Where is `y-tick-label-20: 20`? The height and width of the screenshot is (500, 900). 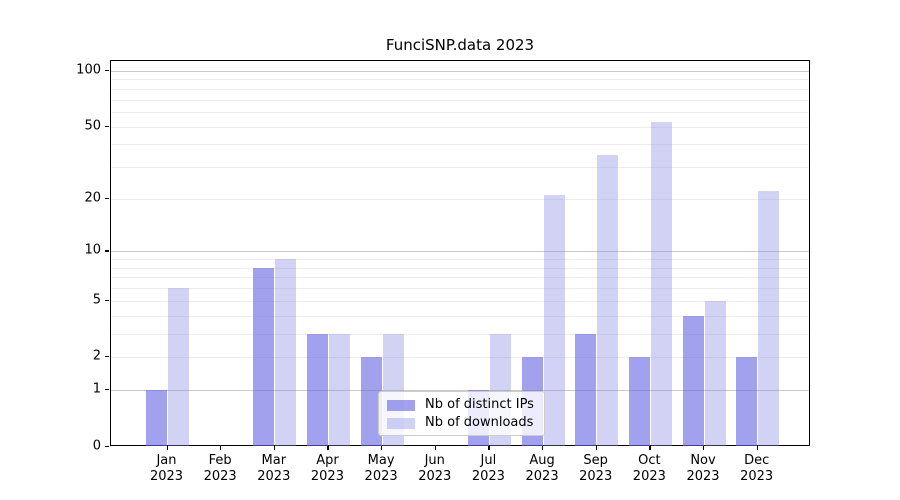 y-tick-label-20: 20 is located at coordinates (92, 198).